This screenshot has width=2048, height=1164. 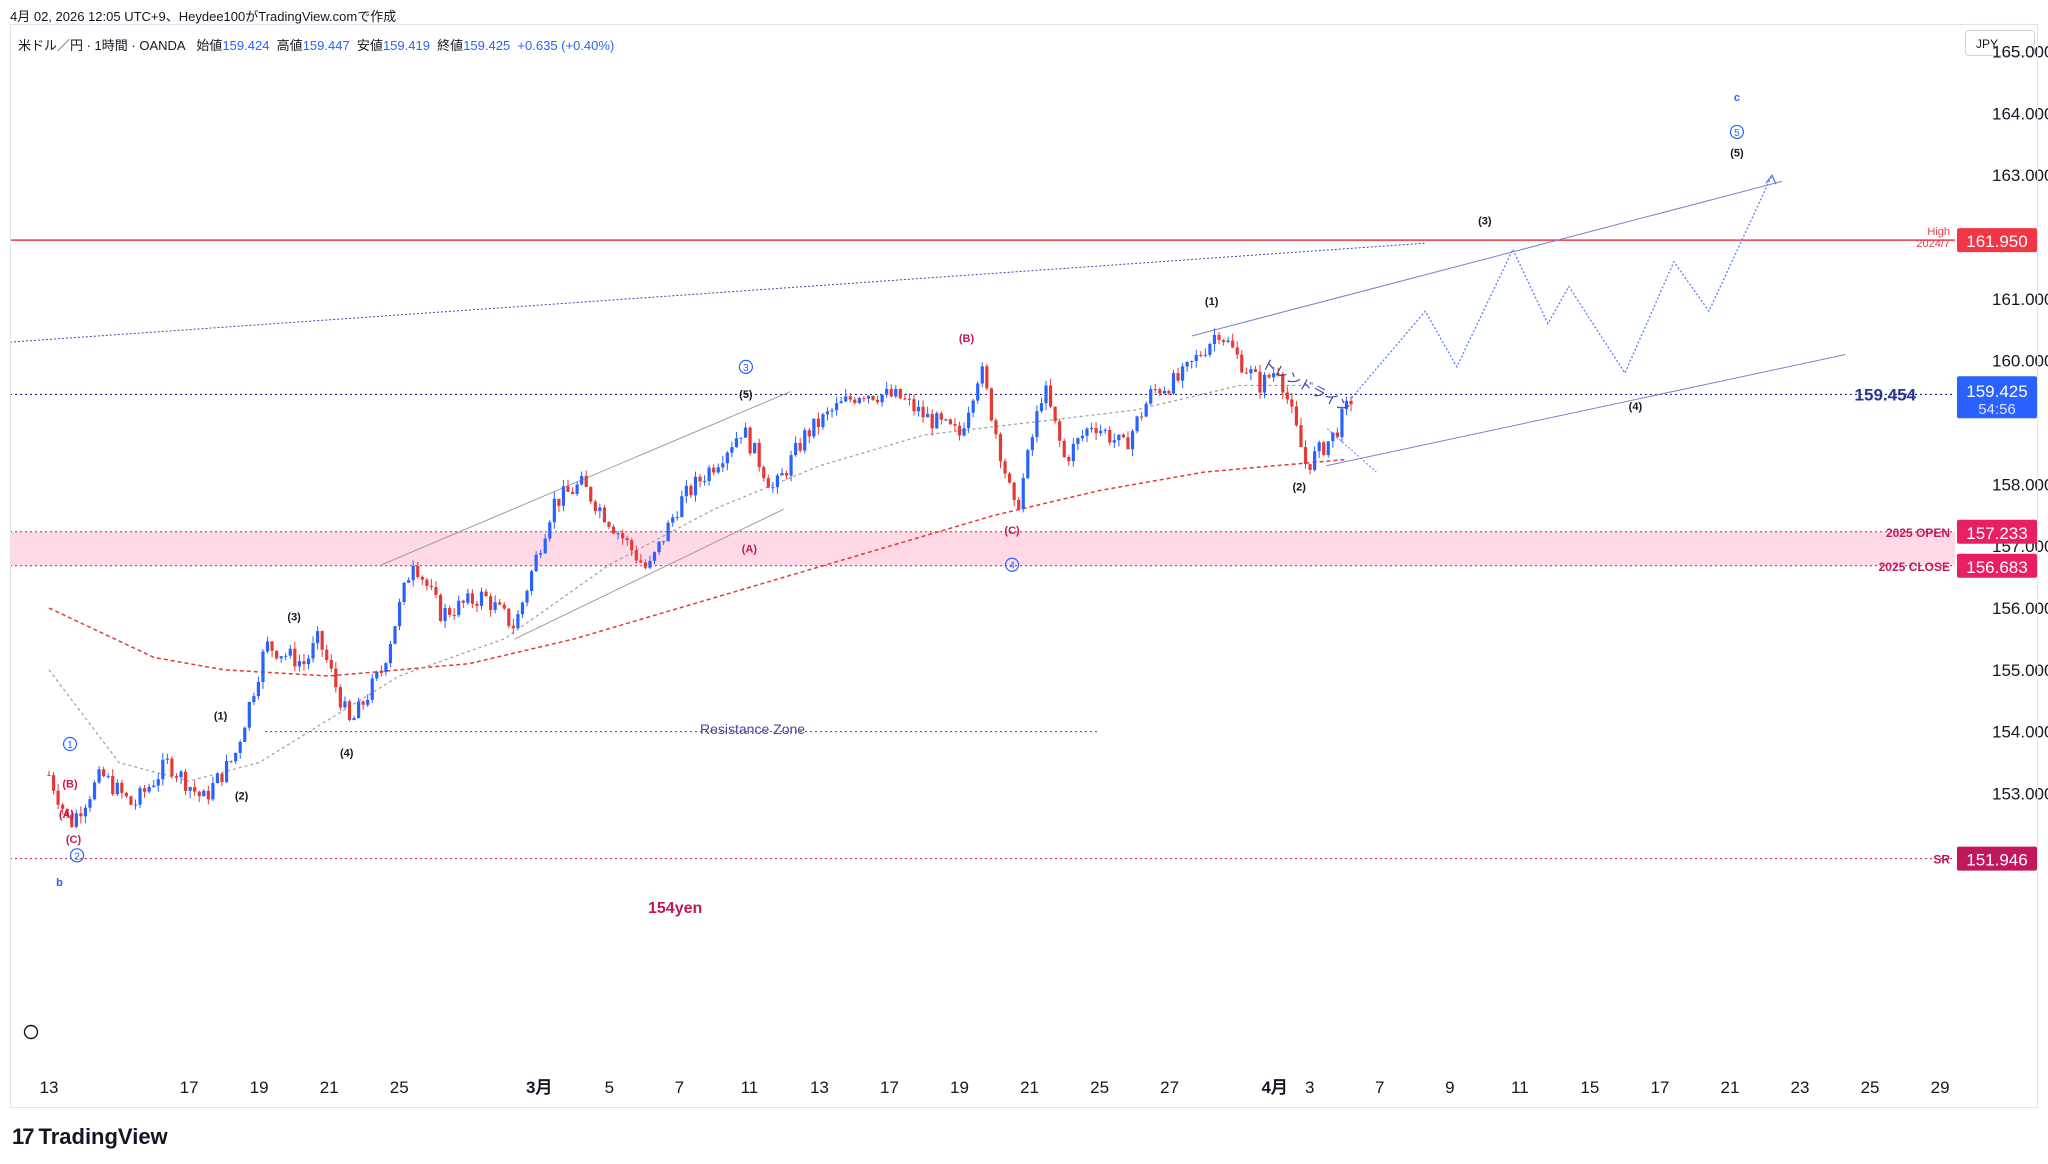 What do you see at coordinates (90, 1137) in the screenshot?
I see `tradingview-brand: 17 TradingView` at bounding box center [90, 1137].